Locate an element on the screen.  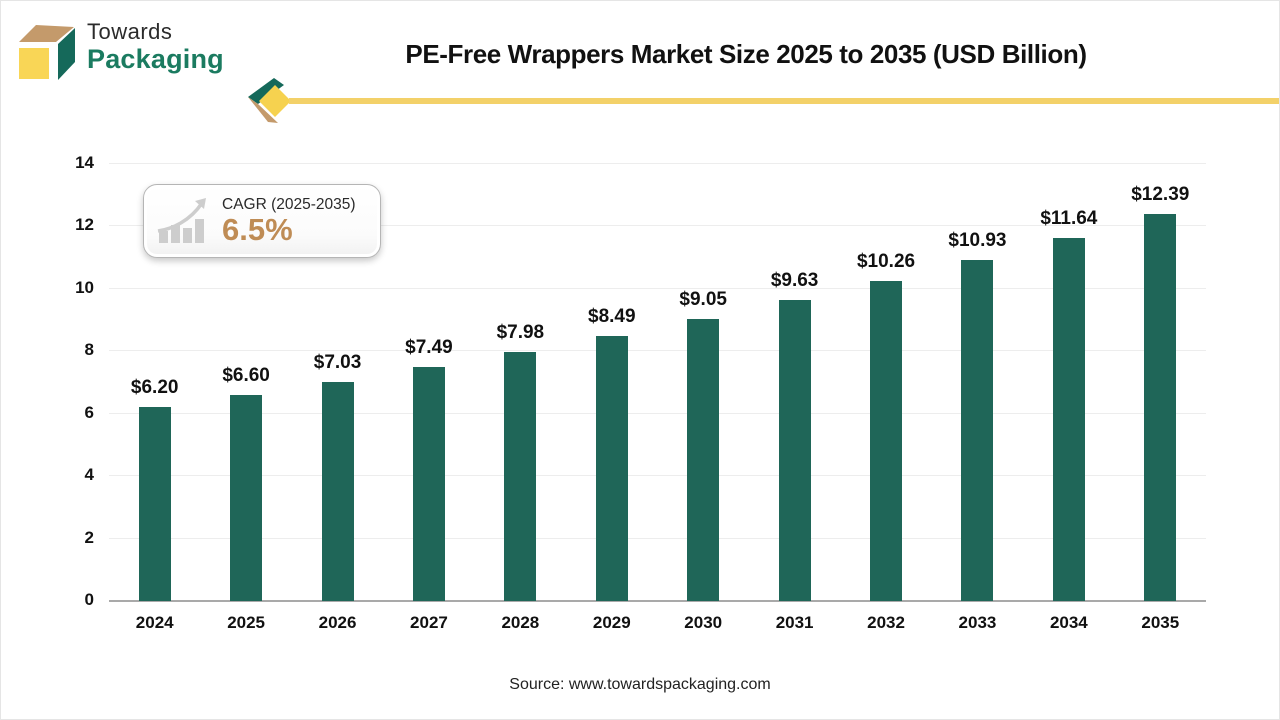
x-tick-2035: 2035 is located at coordinates (1160, 622).